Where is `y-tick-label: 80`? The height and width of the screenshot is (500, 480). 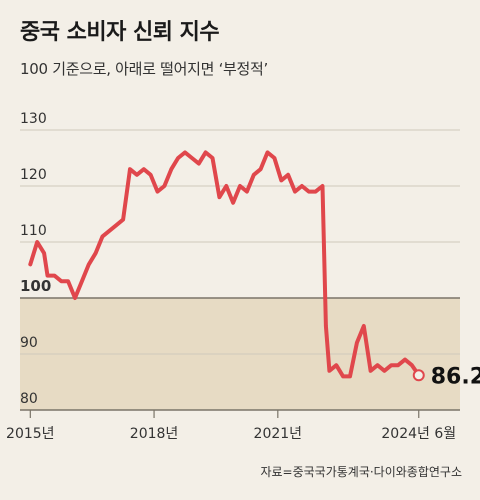 y-tick-label: 80 is located at coordinates (29, 399).